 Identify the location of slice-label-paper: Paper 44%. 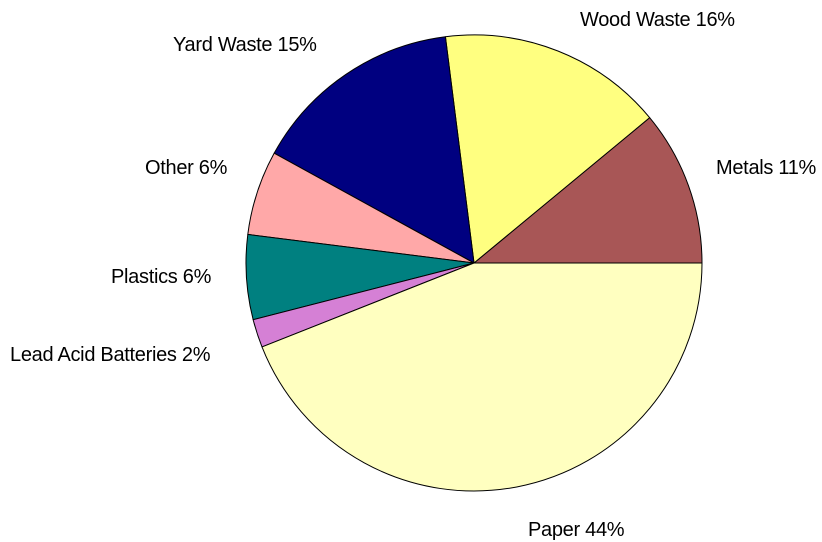
(576, 530).